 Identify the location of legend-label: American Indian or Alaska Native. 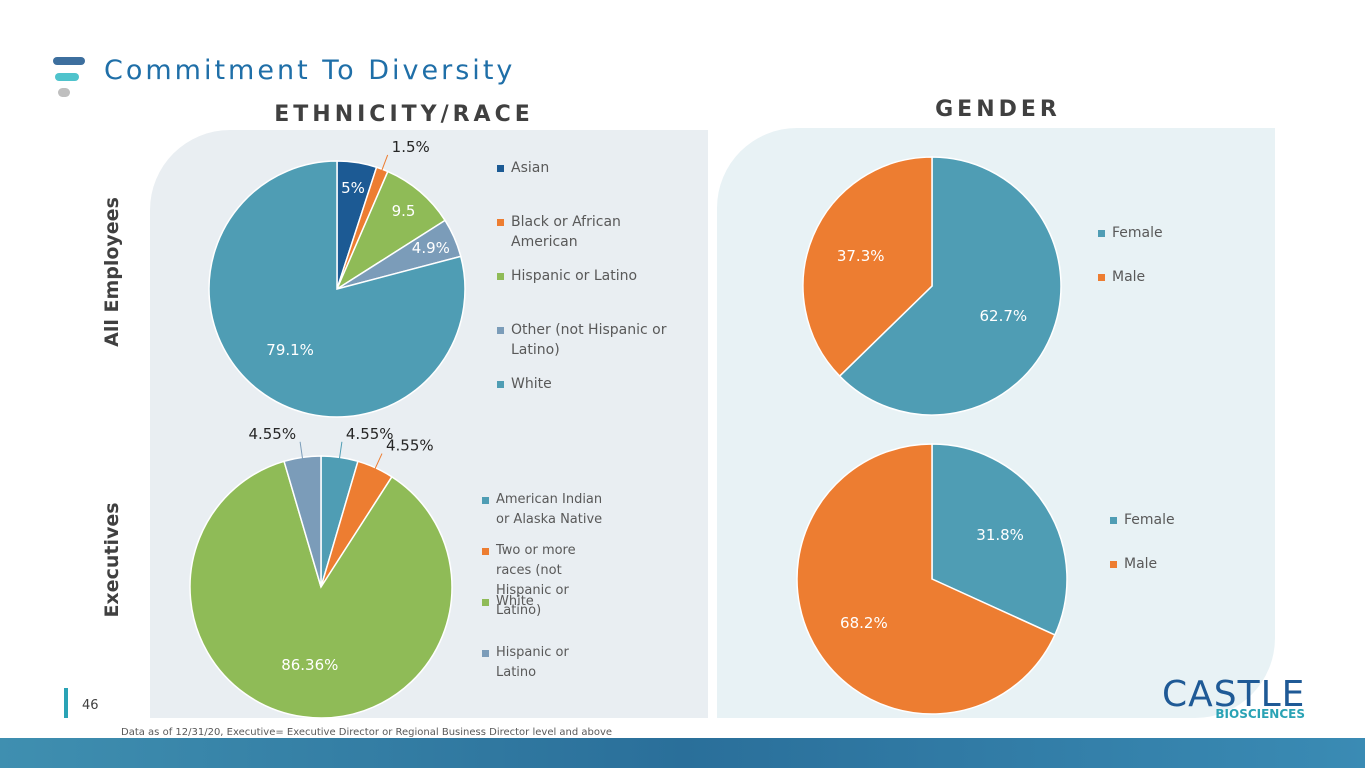
(549, 509).